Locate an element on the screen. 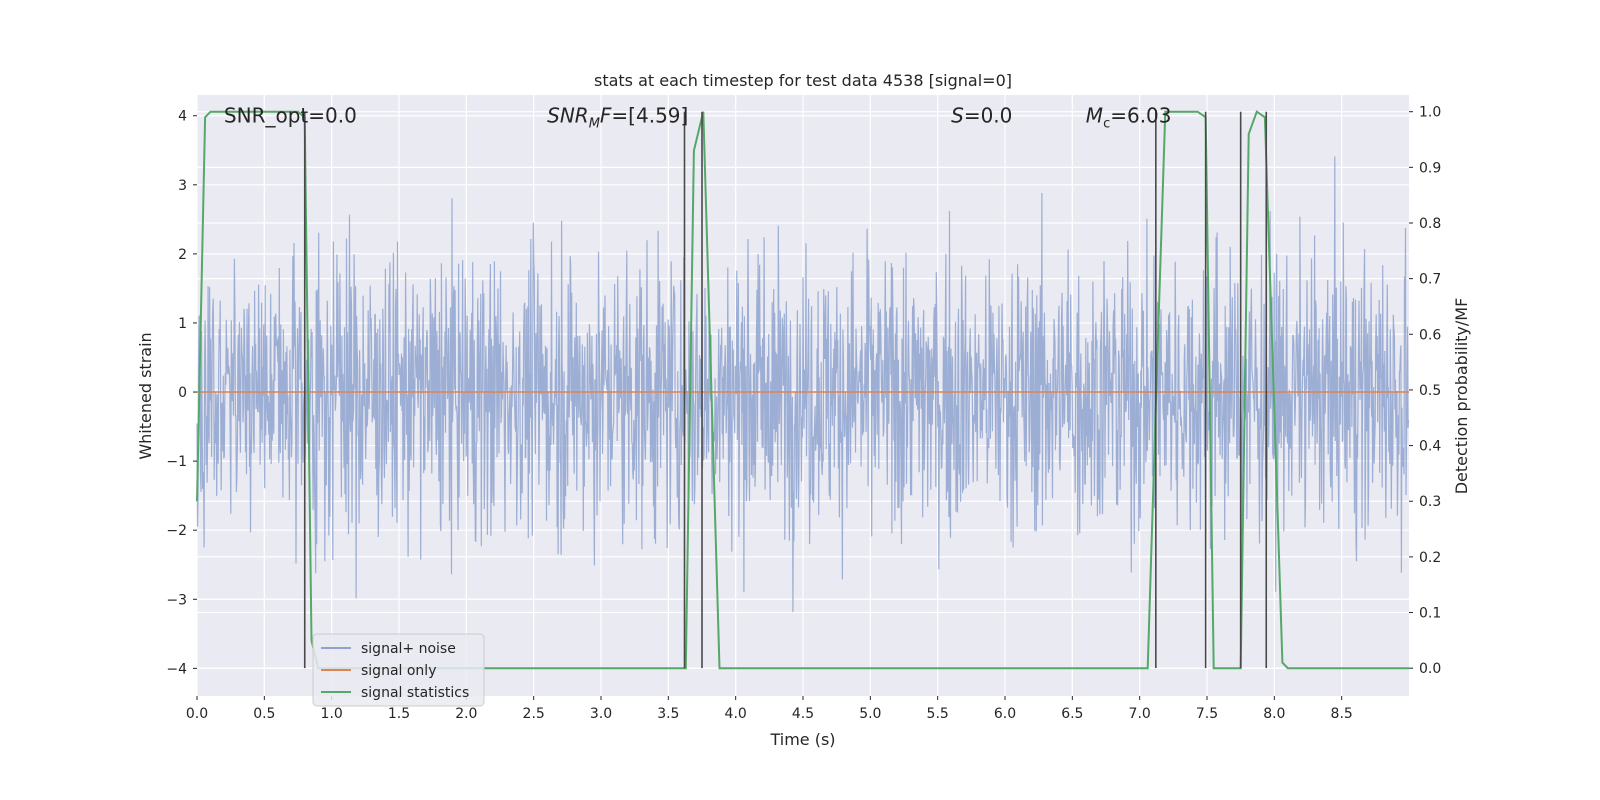 The height and width of the screenshot is (800, 1600). y-tick-label: −2 is located at coordinates (176, 531).